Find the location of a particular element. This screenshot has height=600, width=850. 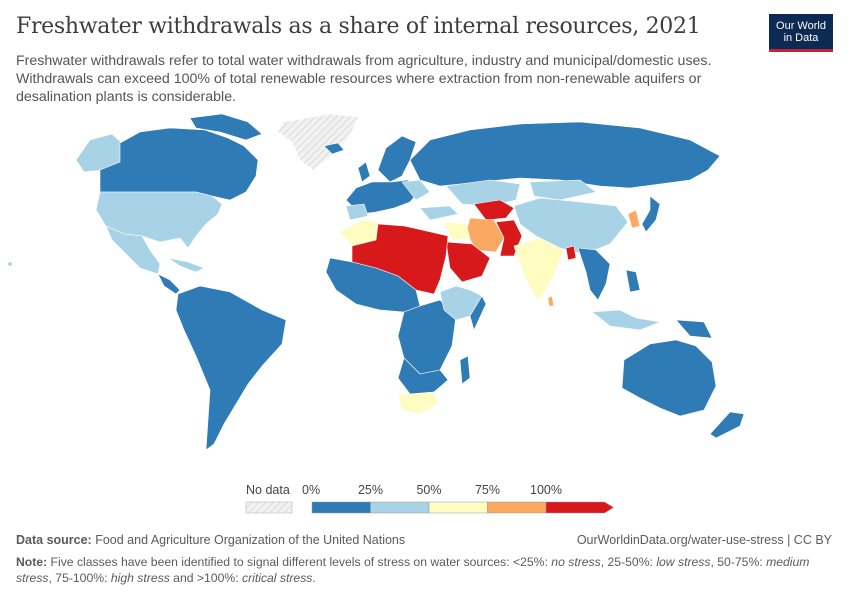

logo-line-2: in Data is located at coordinates (801, 38).